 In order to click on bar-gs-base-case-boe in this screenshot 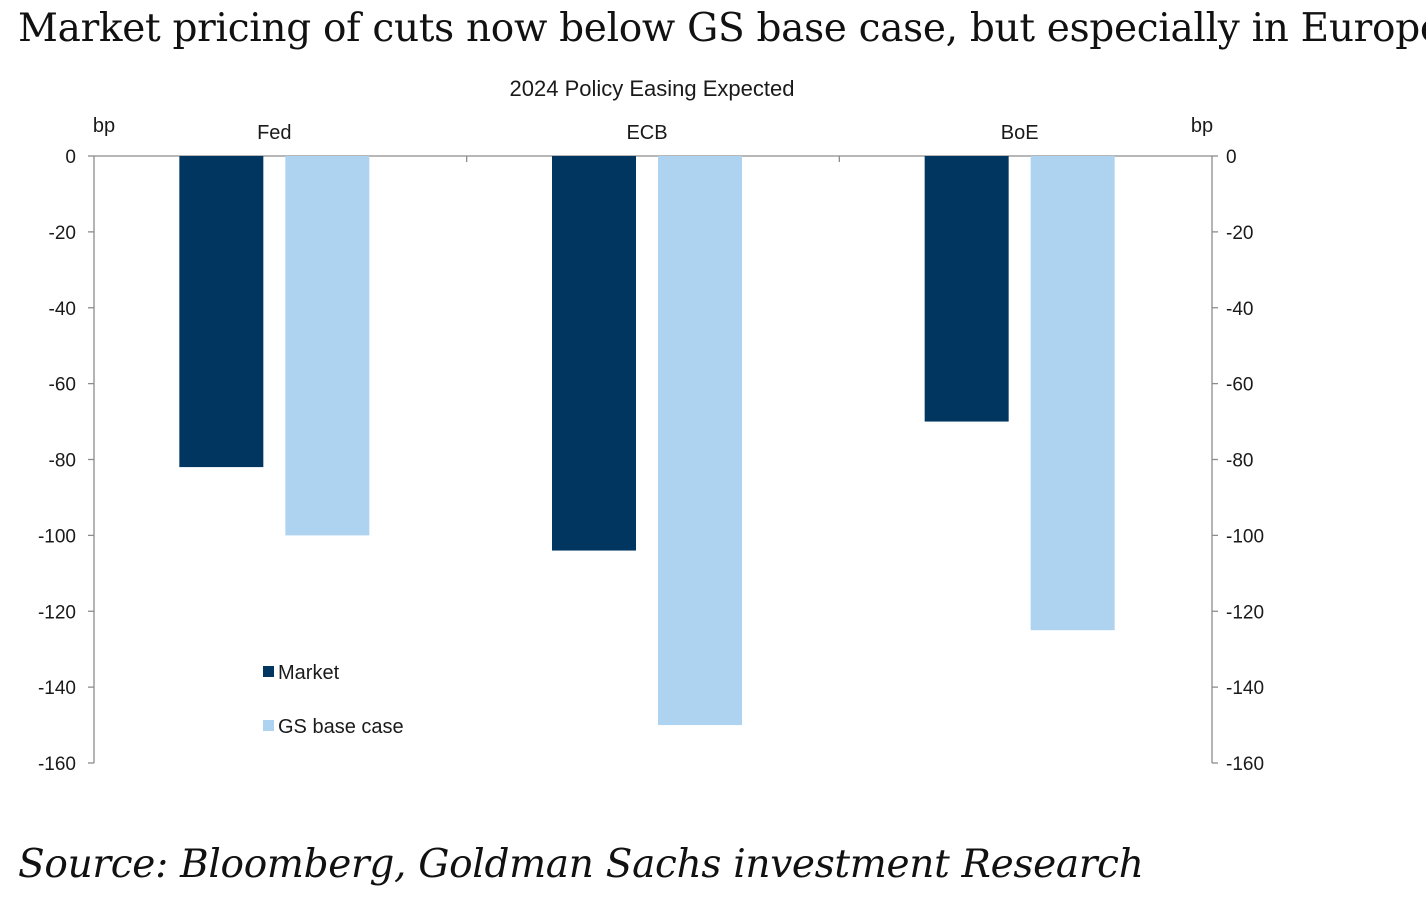, I will do `click(1072, 393)`.